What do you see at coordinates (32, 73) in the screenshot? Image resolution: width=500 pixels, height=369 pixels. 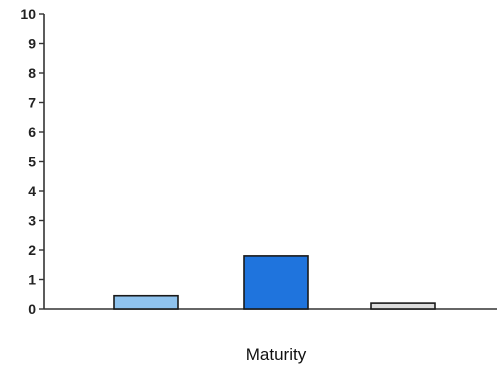 I see `y-tick-label: 8` at bounding box center [32, 73].